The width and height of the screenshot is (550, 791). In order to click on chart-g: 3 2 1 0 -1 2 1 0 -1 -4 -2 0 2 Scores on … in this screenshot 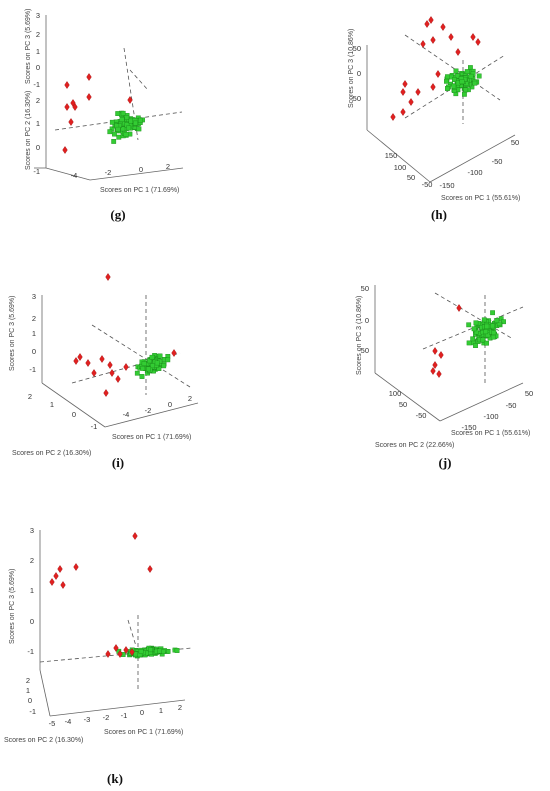, I will do `click(104, 101)`.